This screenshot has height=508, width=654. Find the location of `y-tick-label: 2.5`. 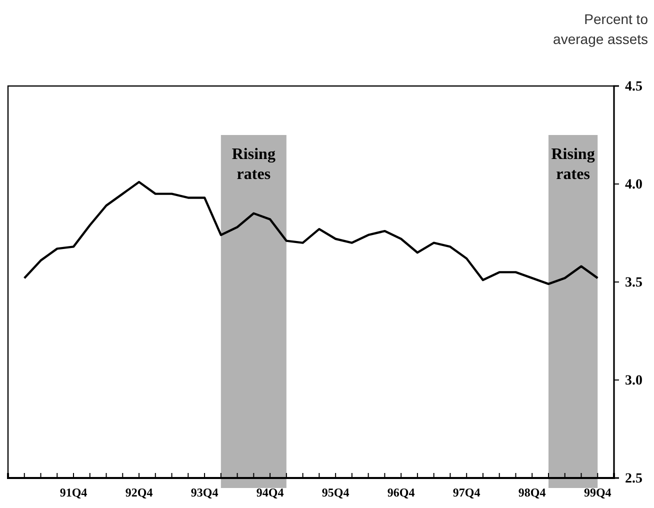

y-tick-label: 2.5 is located at coordinates (633, 478).